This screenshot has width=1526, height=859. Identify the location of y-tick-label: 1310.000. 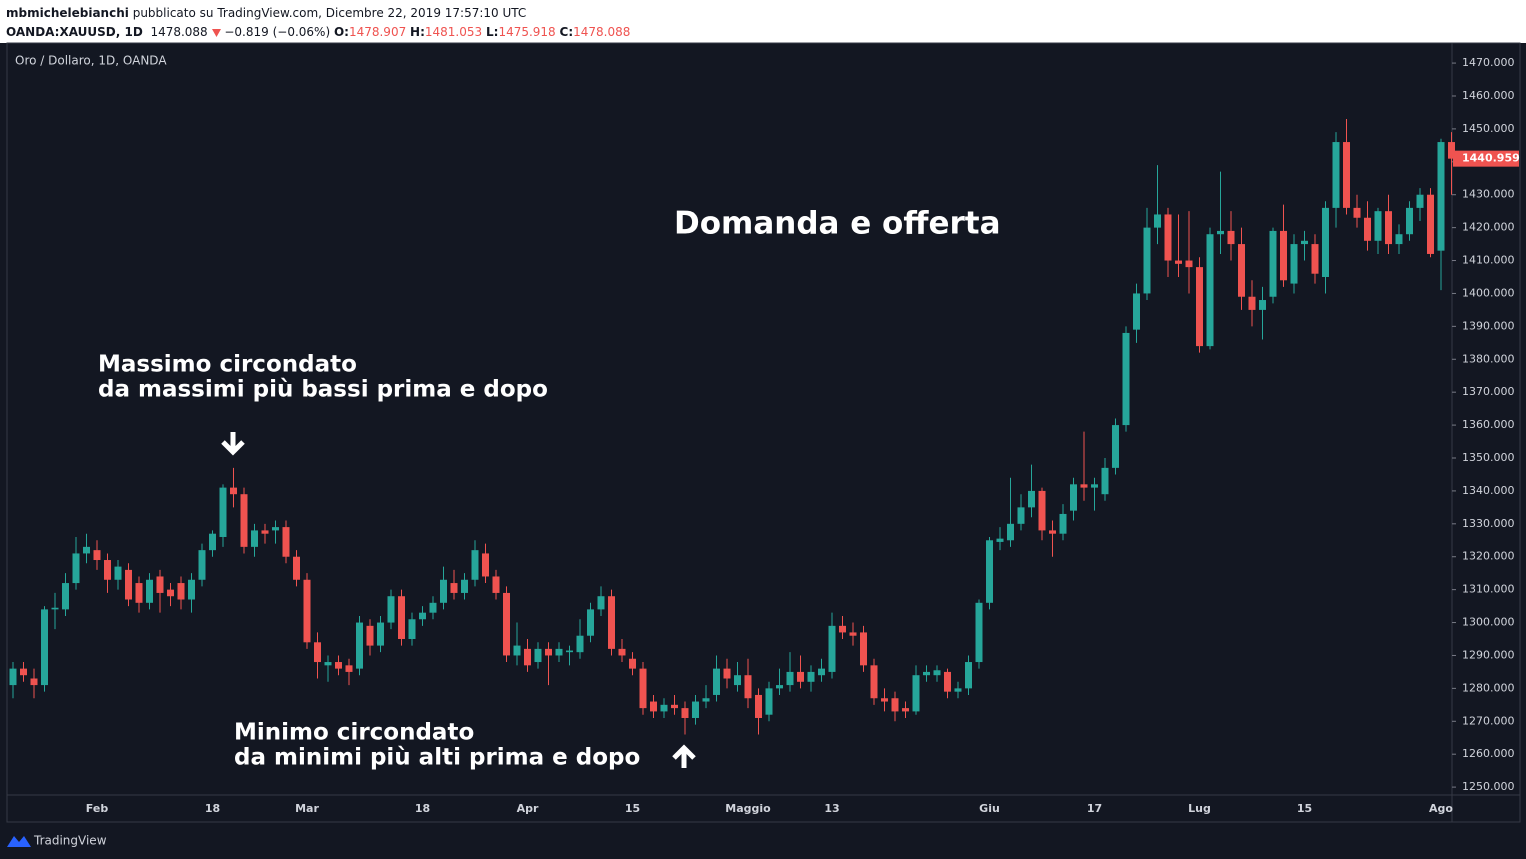
(1488, 589).